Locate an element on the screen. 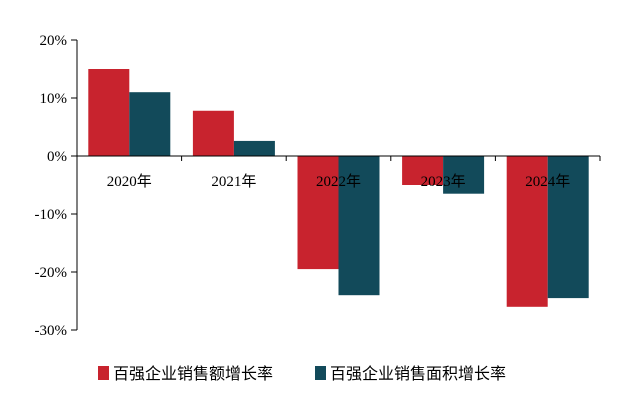  y-tick-label: -20% is located at coordinates (51, 273).